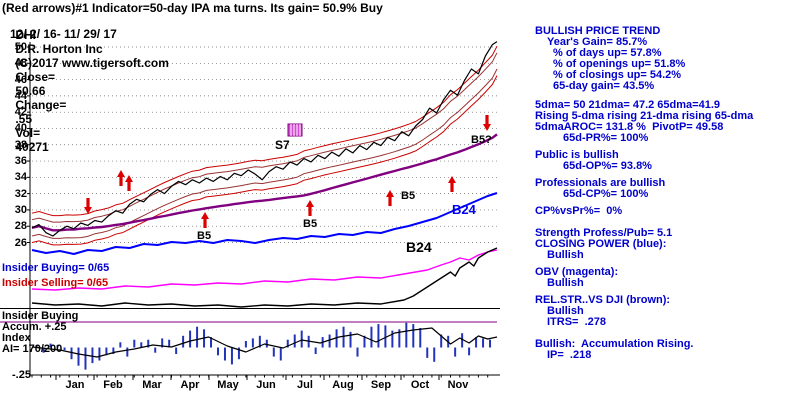 This screenshot has height=402, width=800. What do you see at coordinates (30, 91) in the screenshot?
I see `close-value: 50.66` at bounding box center [30, 91].